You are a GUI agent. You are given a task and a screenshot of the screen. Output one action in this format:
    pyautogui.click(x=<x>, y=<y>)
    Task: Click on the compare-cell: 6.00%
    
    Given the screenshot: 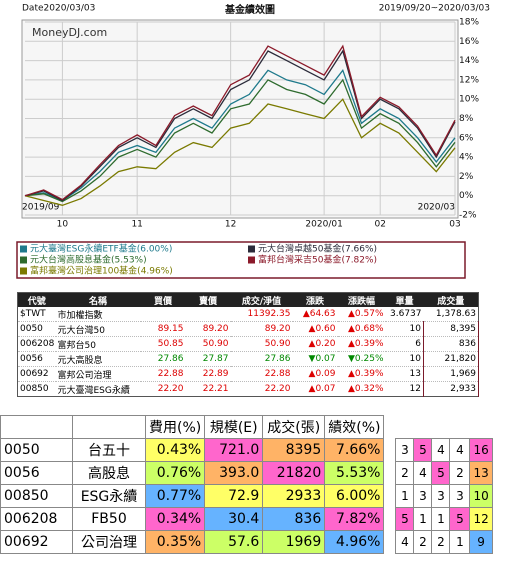 What is the action you would take?
    pyautogui.click(x=354, y=496)
    